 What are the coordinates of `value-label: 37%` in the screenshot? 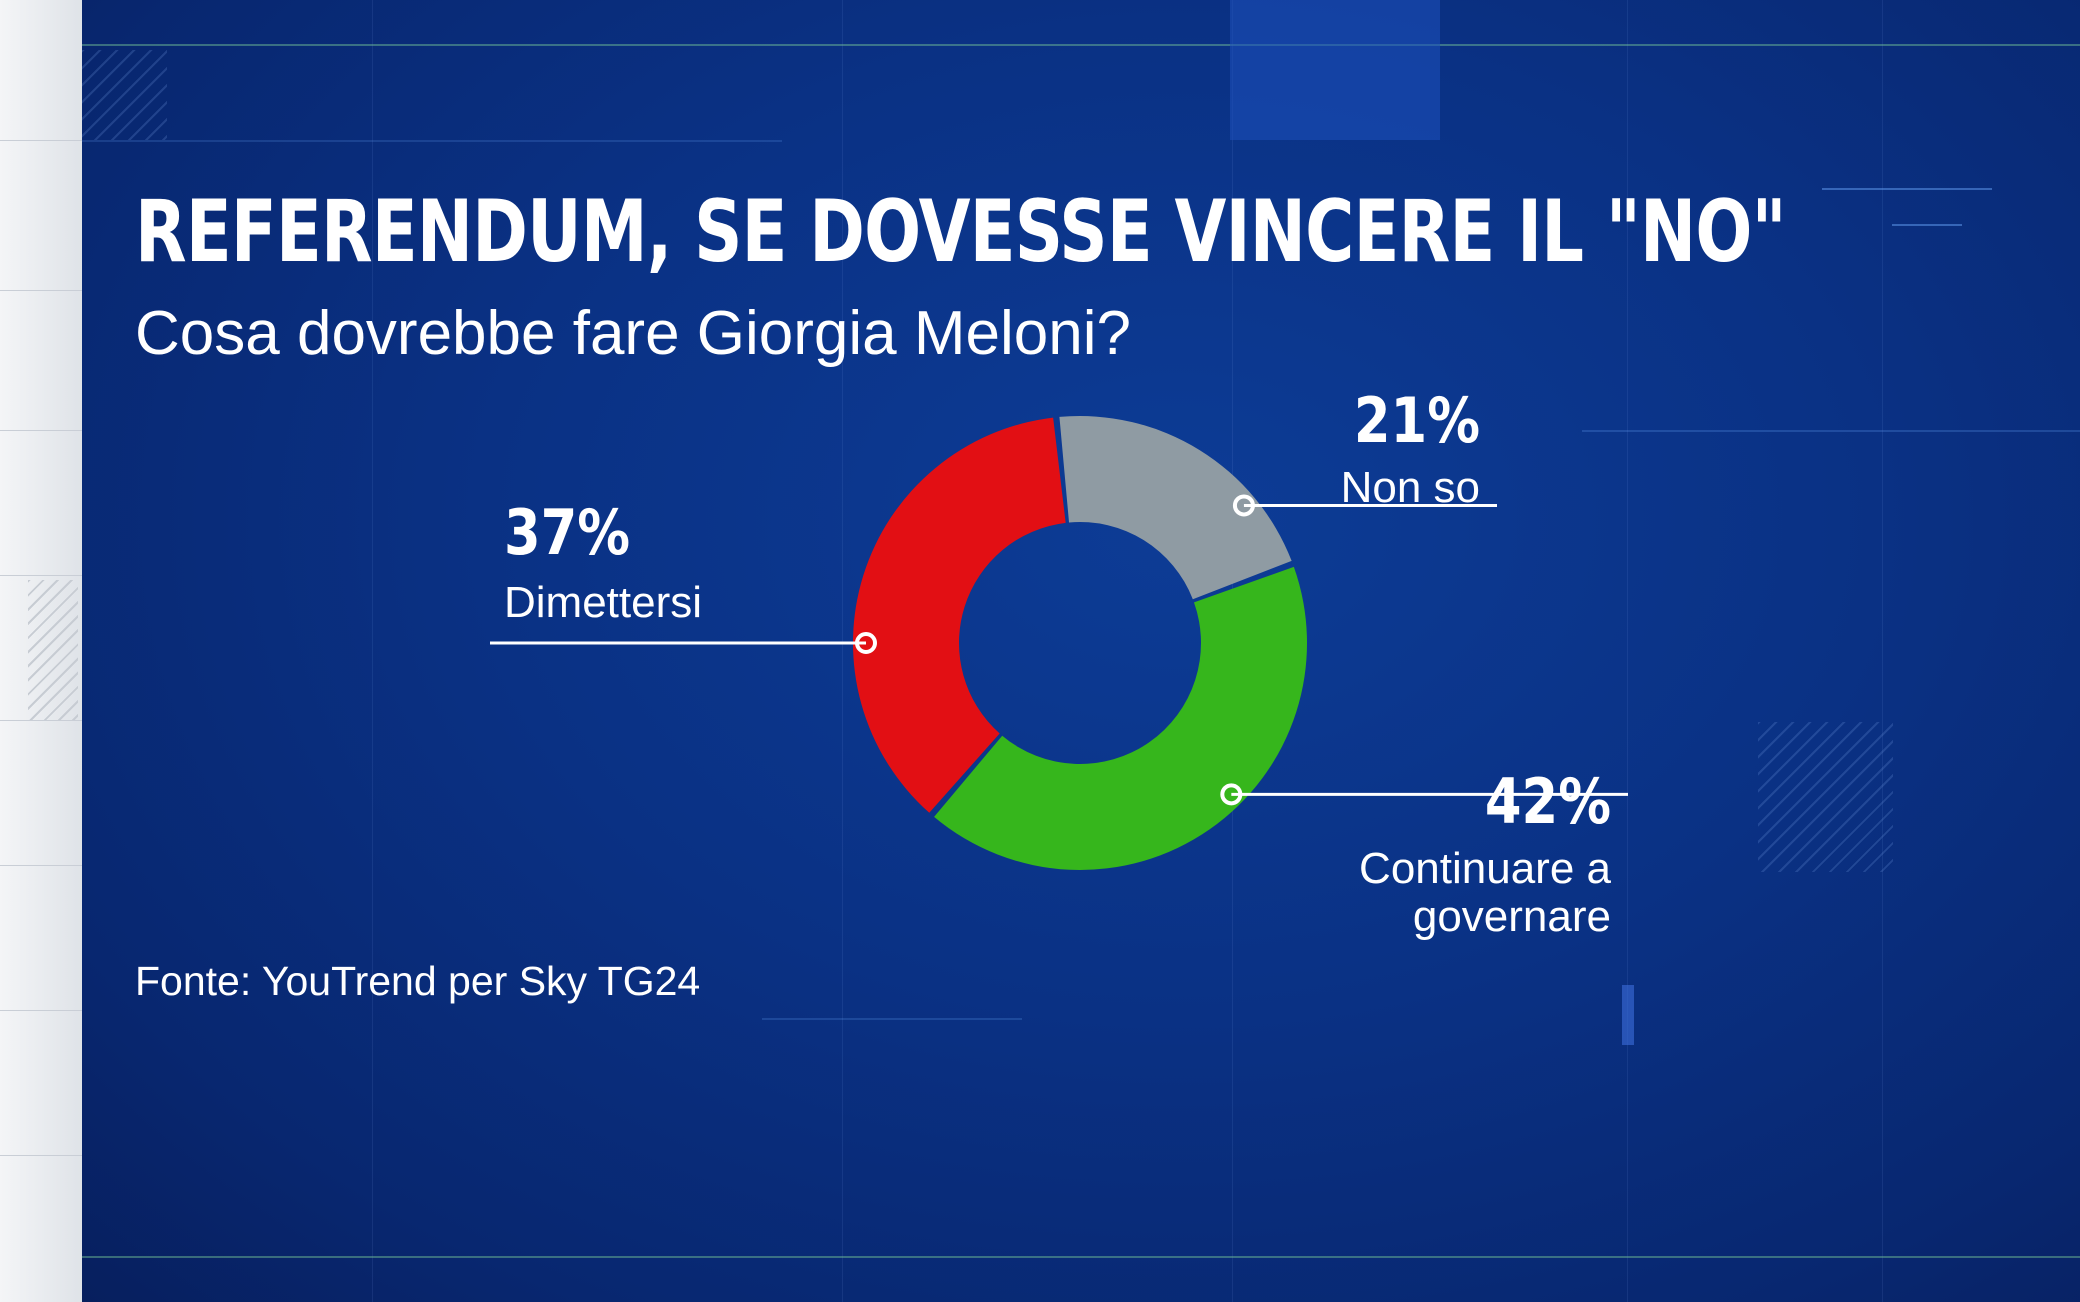 It's located at (567, 533).